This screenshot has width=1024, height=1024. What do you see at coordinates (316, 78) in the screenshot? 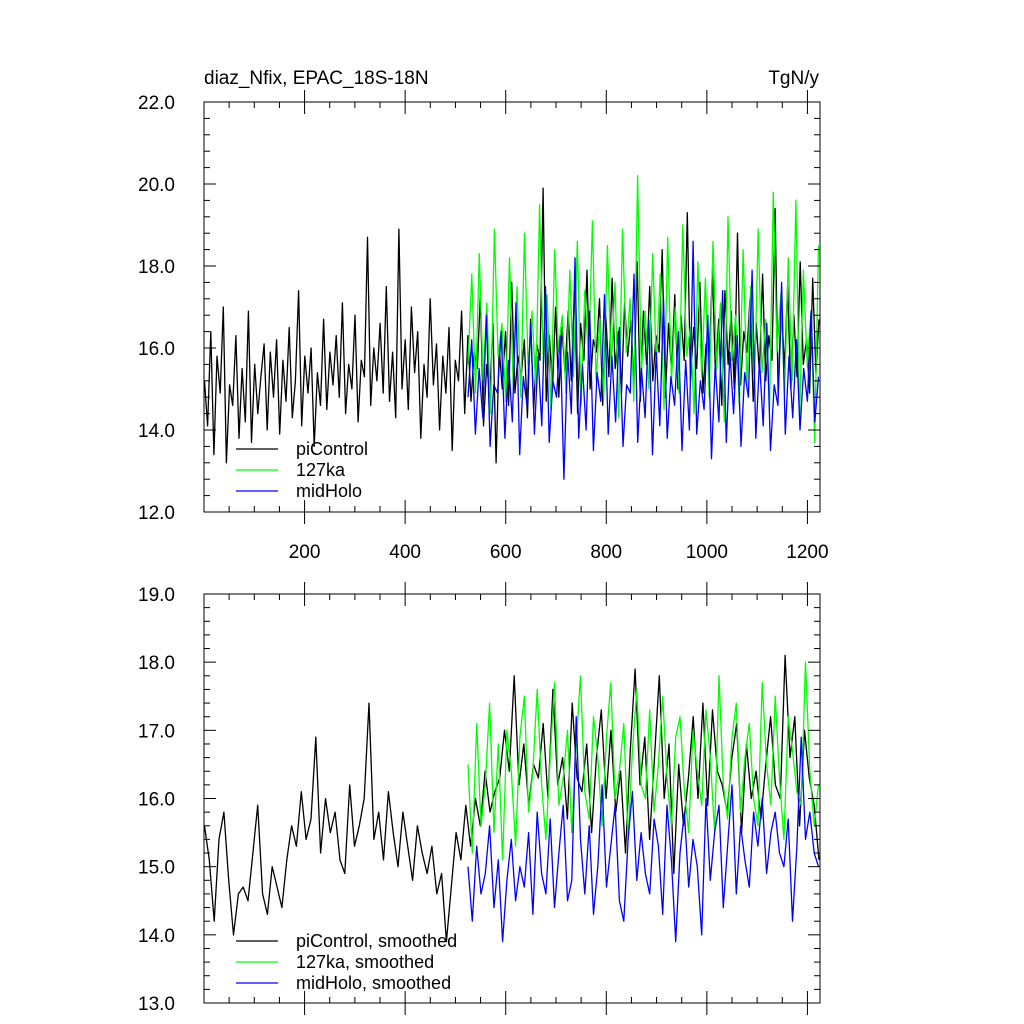
I see `chart-title: diaz_Nfix, EPAC_18S-18N` at bounding box center [316, 78].